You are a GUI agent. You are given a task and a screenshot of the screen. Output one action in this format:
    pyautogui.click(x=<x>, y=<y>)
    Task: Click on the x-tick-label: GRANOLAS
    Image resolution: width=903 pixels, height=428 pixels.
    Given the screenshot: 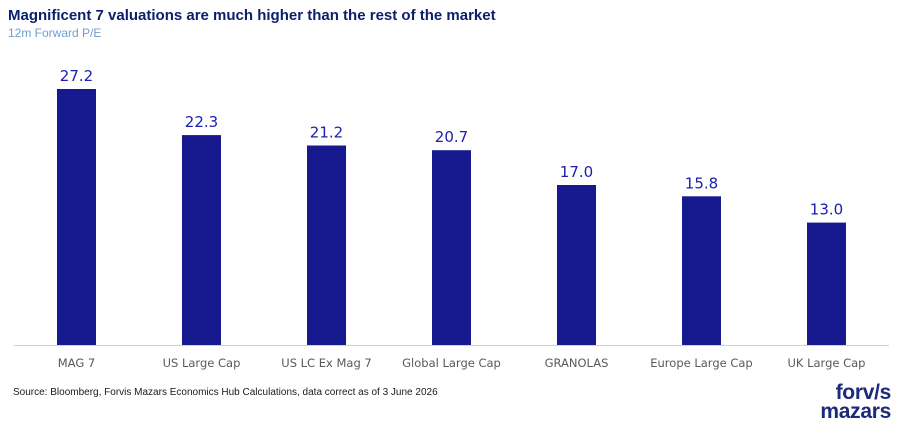 What is the action you would take?
    pyautogui.click(x=577, y=363)
    